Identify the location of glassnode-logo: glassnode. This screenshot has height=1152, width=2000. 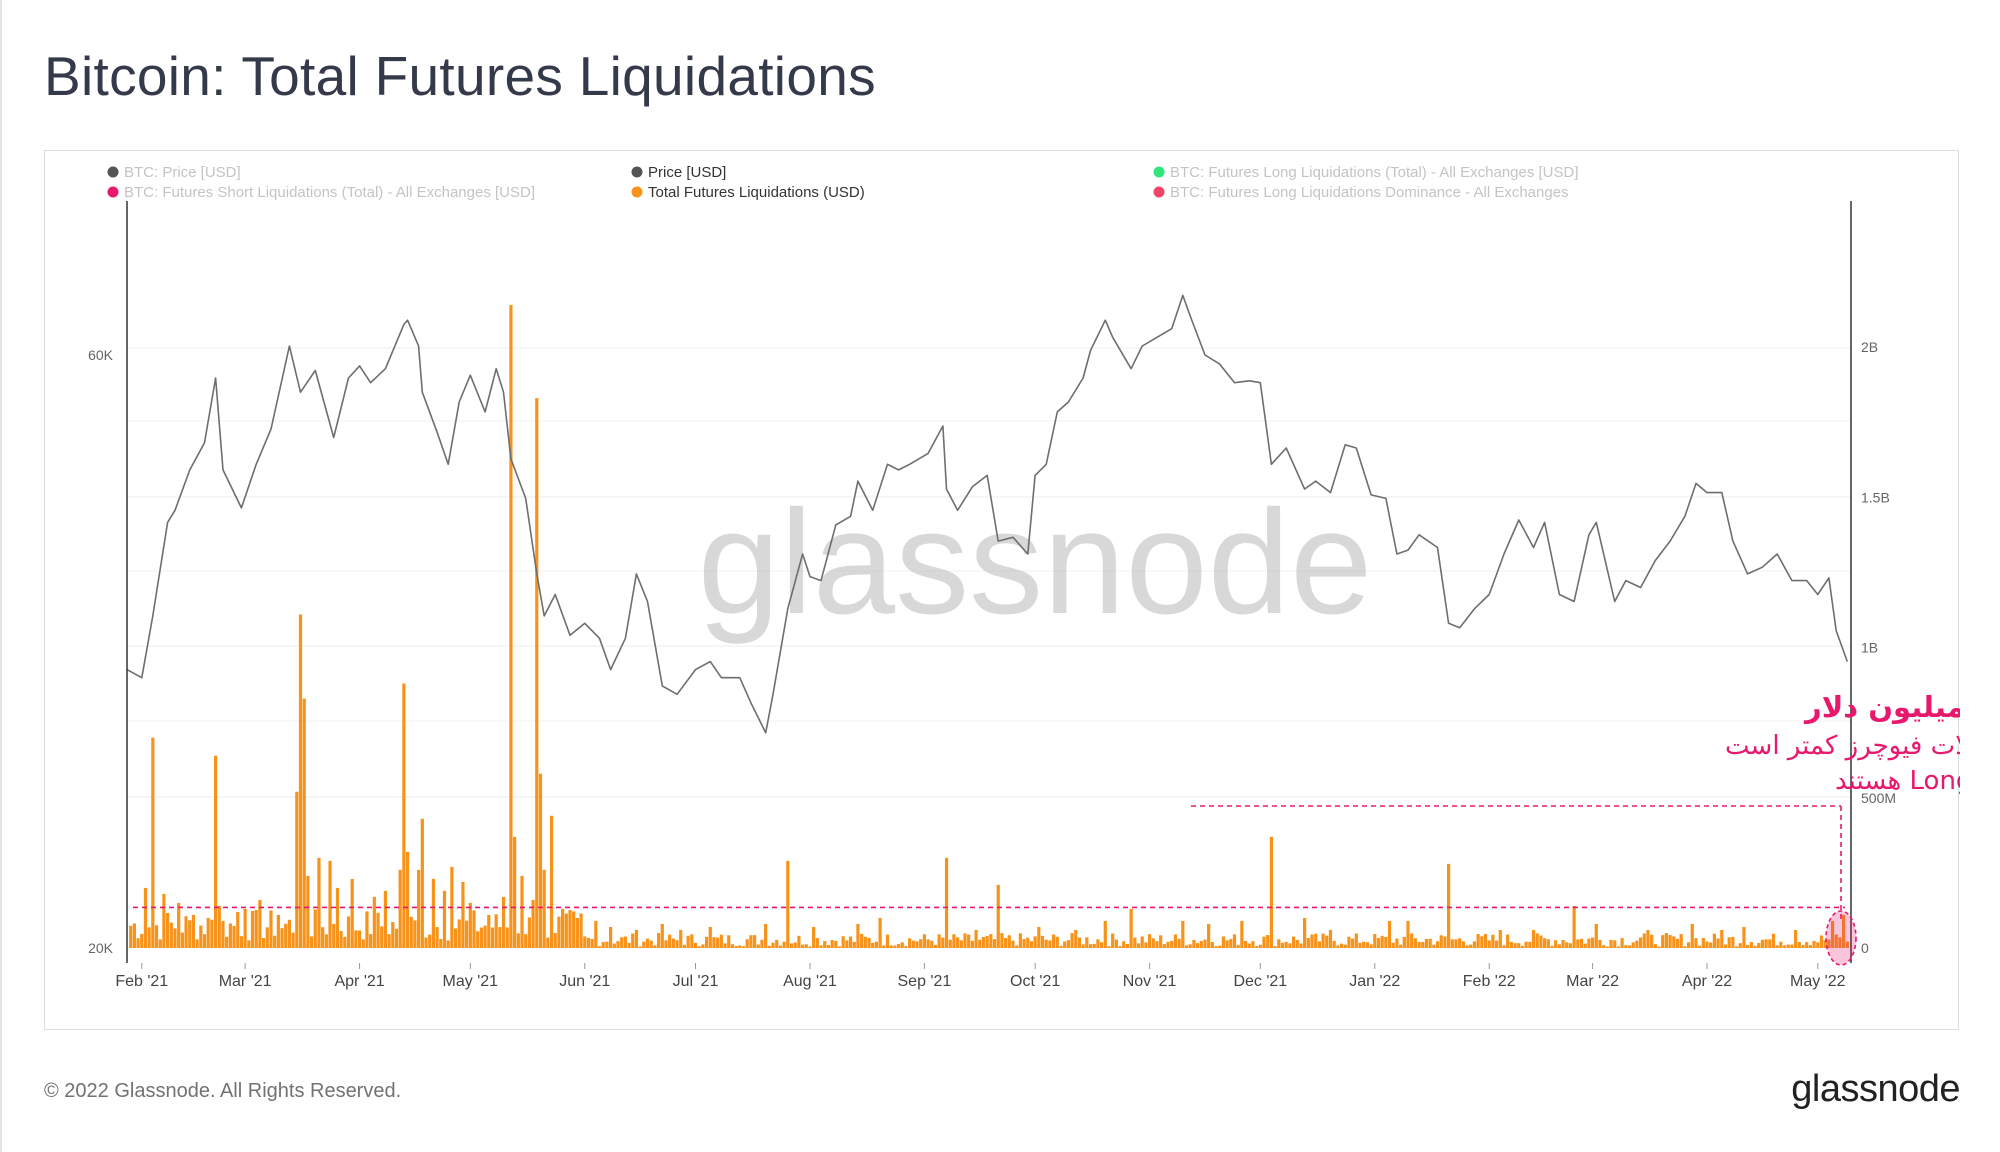
(1875, 1089).